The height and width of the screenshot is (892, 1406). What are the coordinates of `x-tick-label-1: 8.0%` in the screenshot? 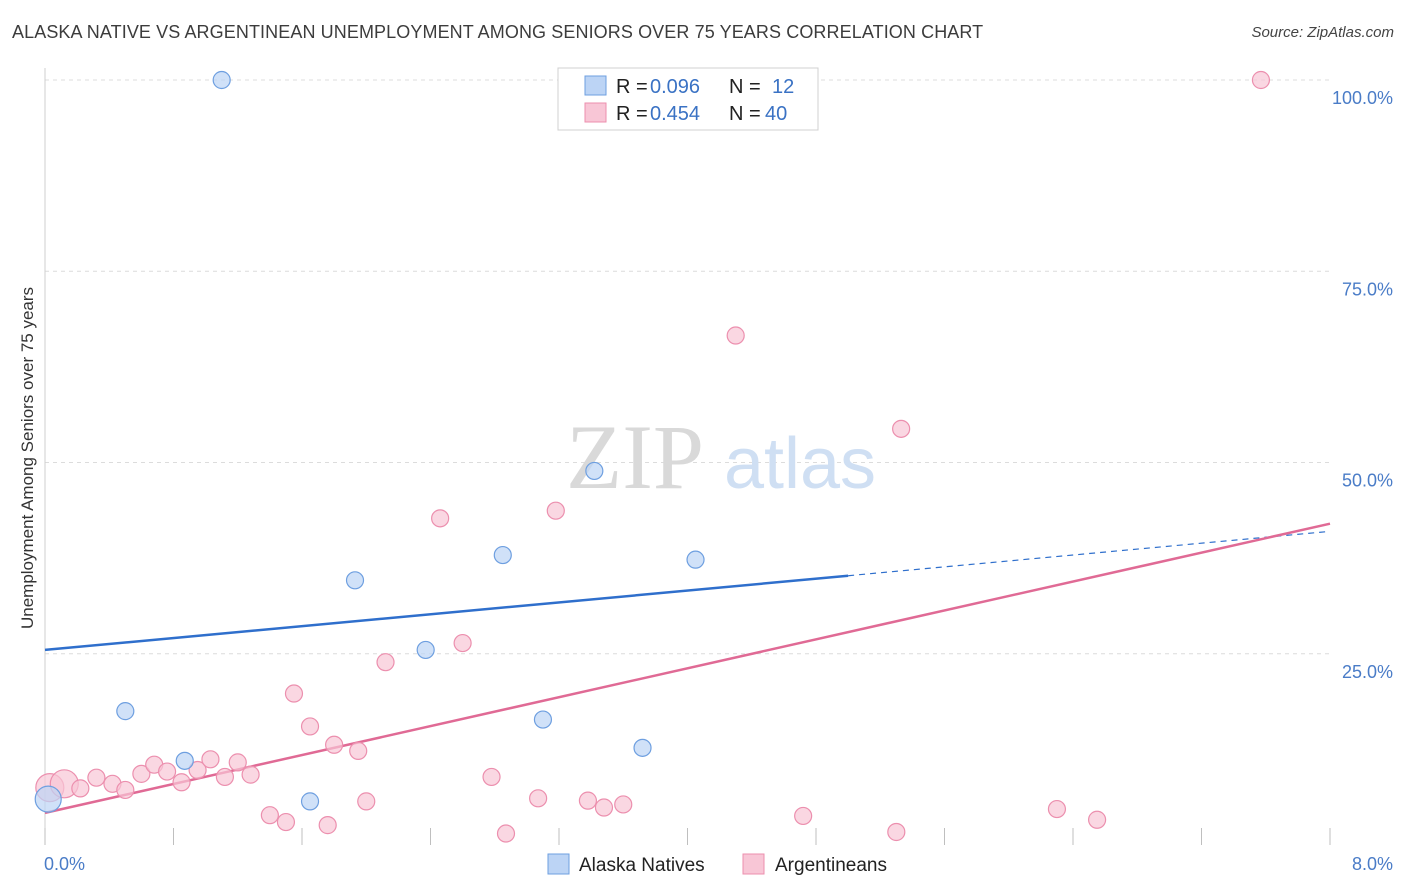 It's located at (1372, 864).